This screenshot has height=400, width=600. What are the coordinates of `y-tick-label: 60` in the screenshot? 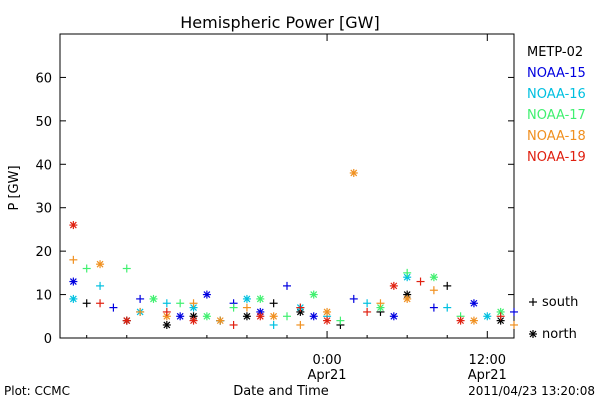 It's located at (43, 78).